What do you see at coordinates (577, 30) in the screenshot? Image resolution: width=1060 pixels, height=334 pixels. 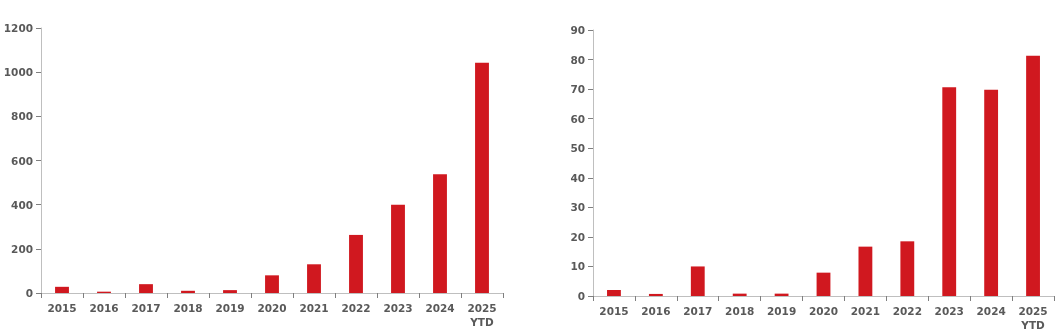 I see `y-tick-label: 90` at bounding box center [577, 30].